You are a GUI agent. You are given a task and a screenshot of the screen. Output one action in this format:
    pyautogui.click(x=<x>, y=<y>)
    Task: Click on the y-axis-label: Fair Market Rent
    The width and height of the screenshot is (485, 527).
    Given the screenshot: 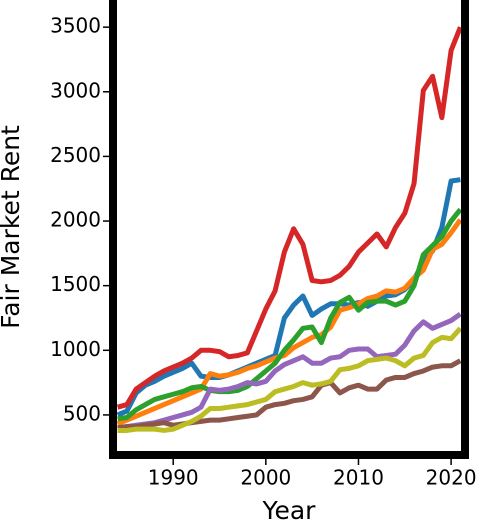 What is the action you would take?
    pyautogui.click(x=12, y=227)
    